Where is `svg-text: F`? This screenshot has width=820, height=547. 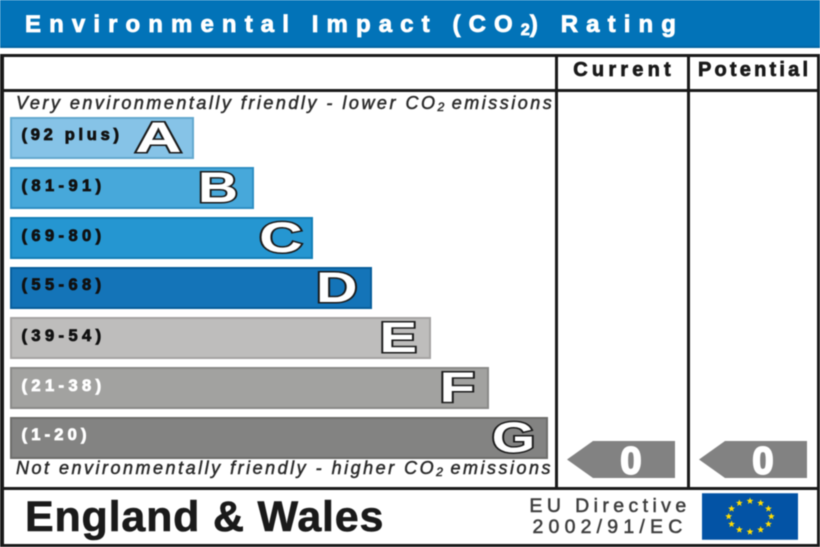 svg-text: F is located at coordinates (458, 388).